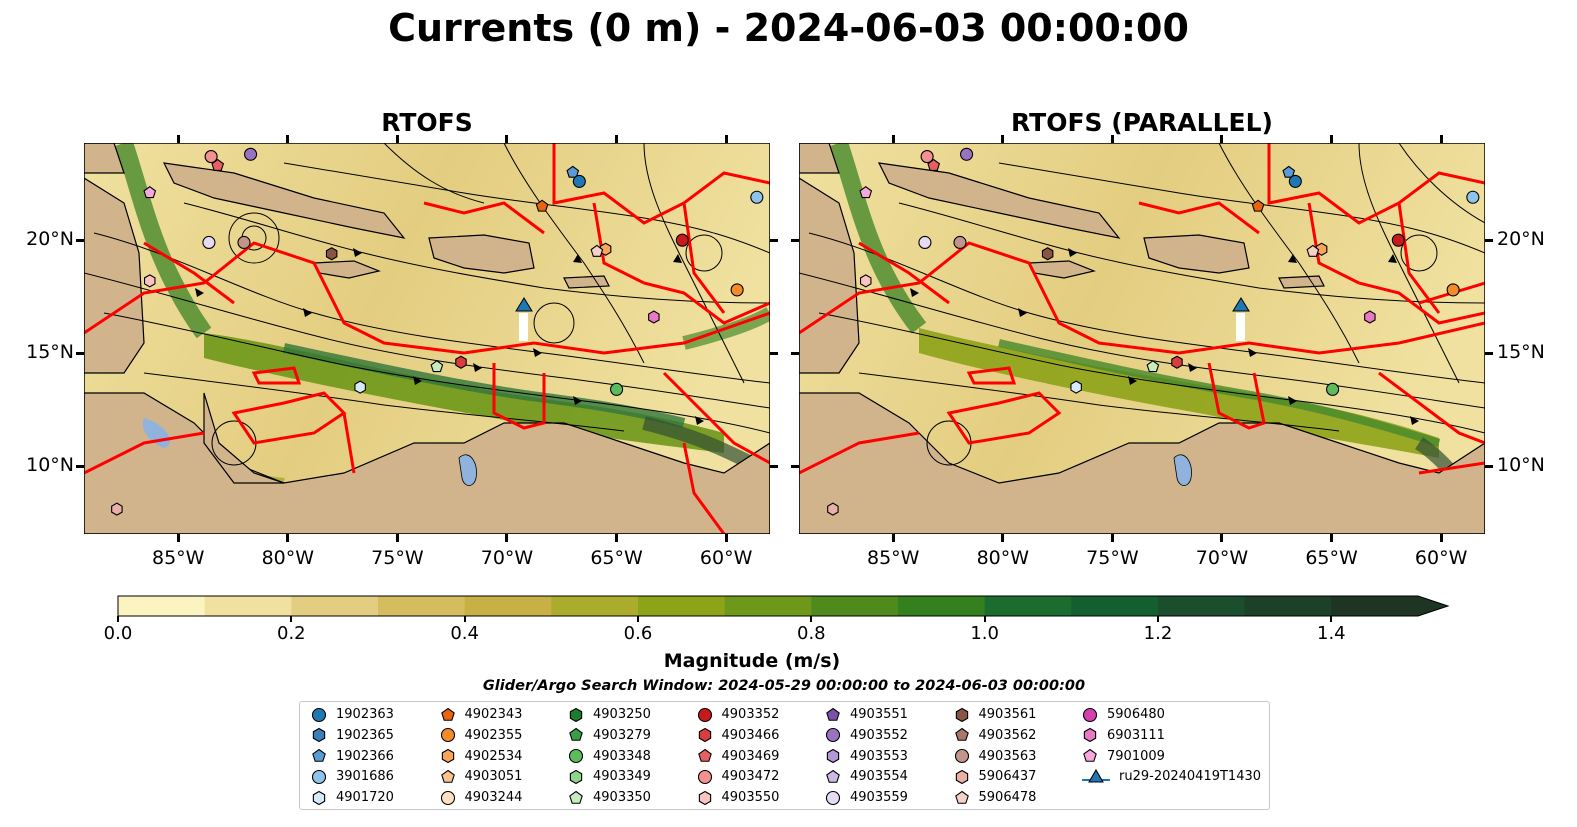  I want to click on legend-item: 4903348, so click(609, 756).